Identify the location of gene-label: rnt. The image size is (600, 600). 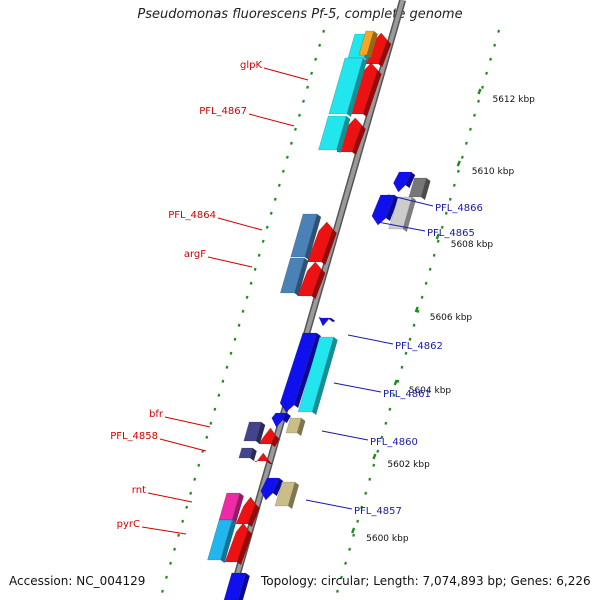
(139, 490).